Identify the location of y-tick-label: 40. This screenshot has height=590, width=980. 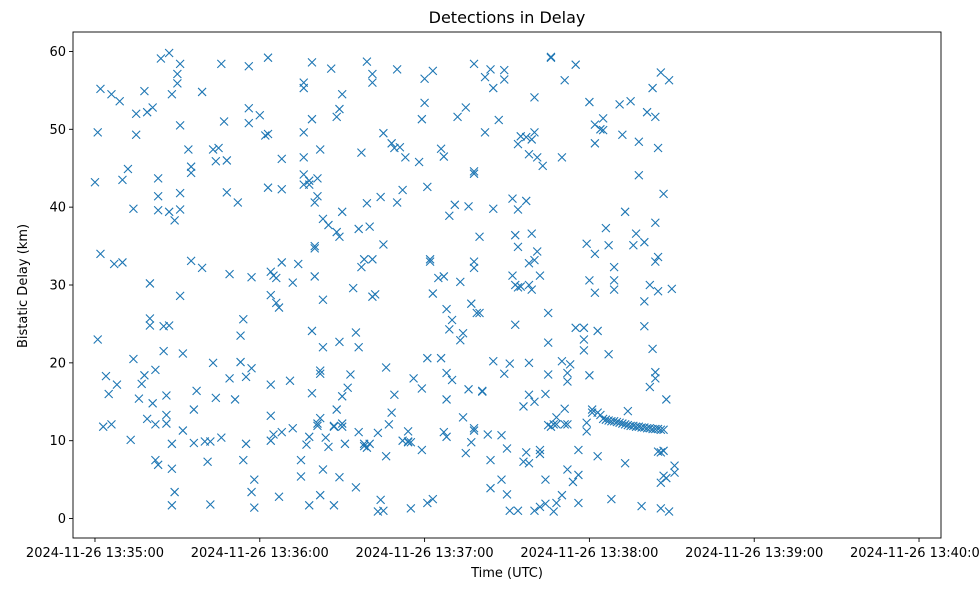
(57, 208).